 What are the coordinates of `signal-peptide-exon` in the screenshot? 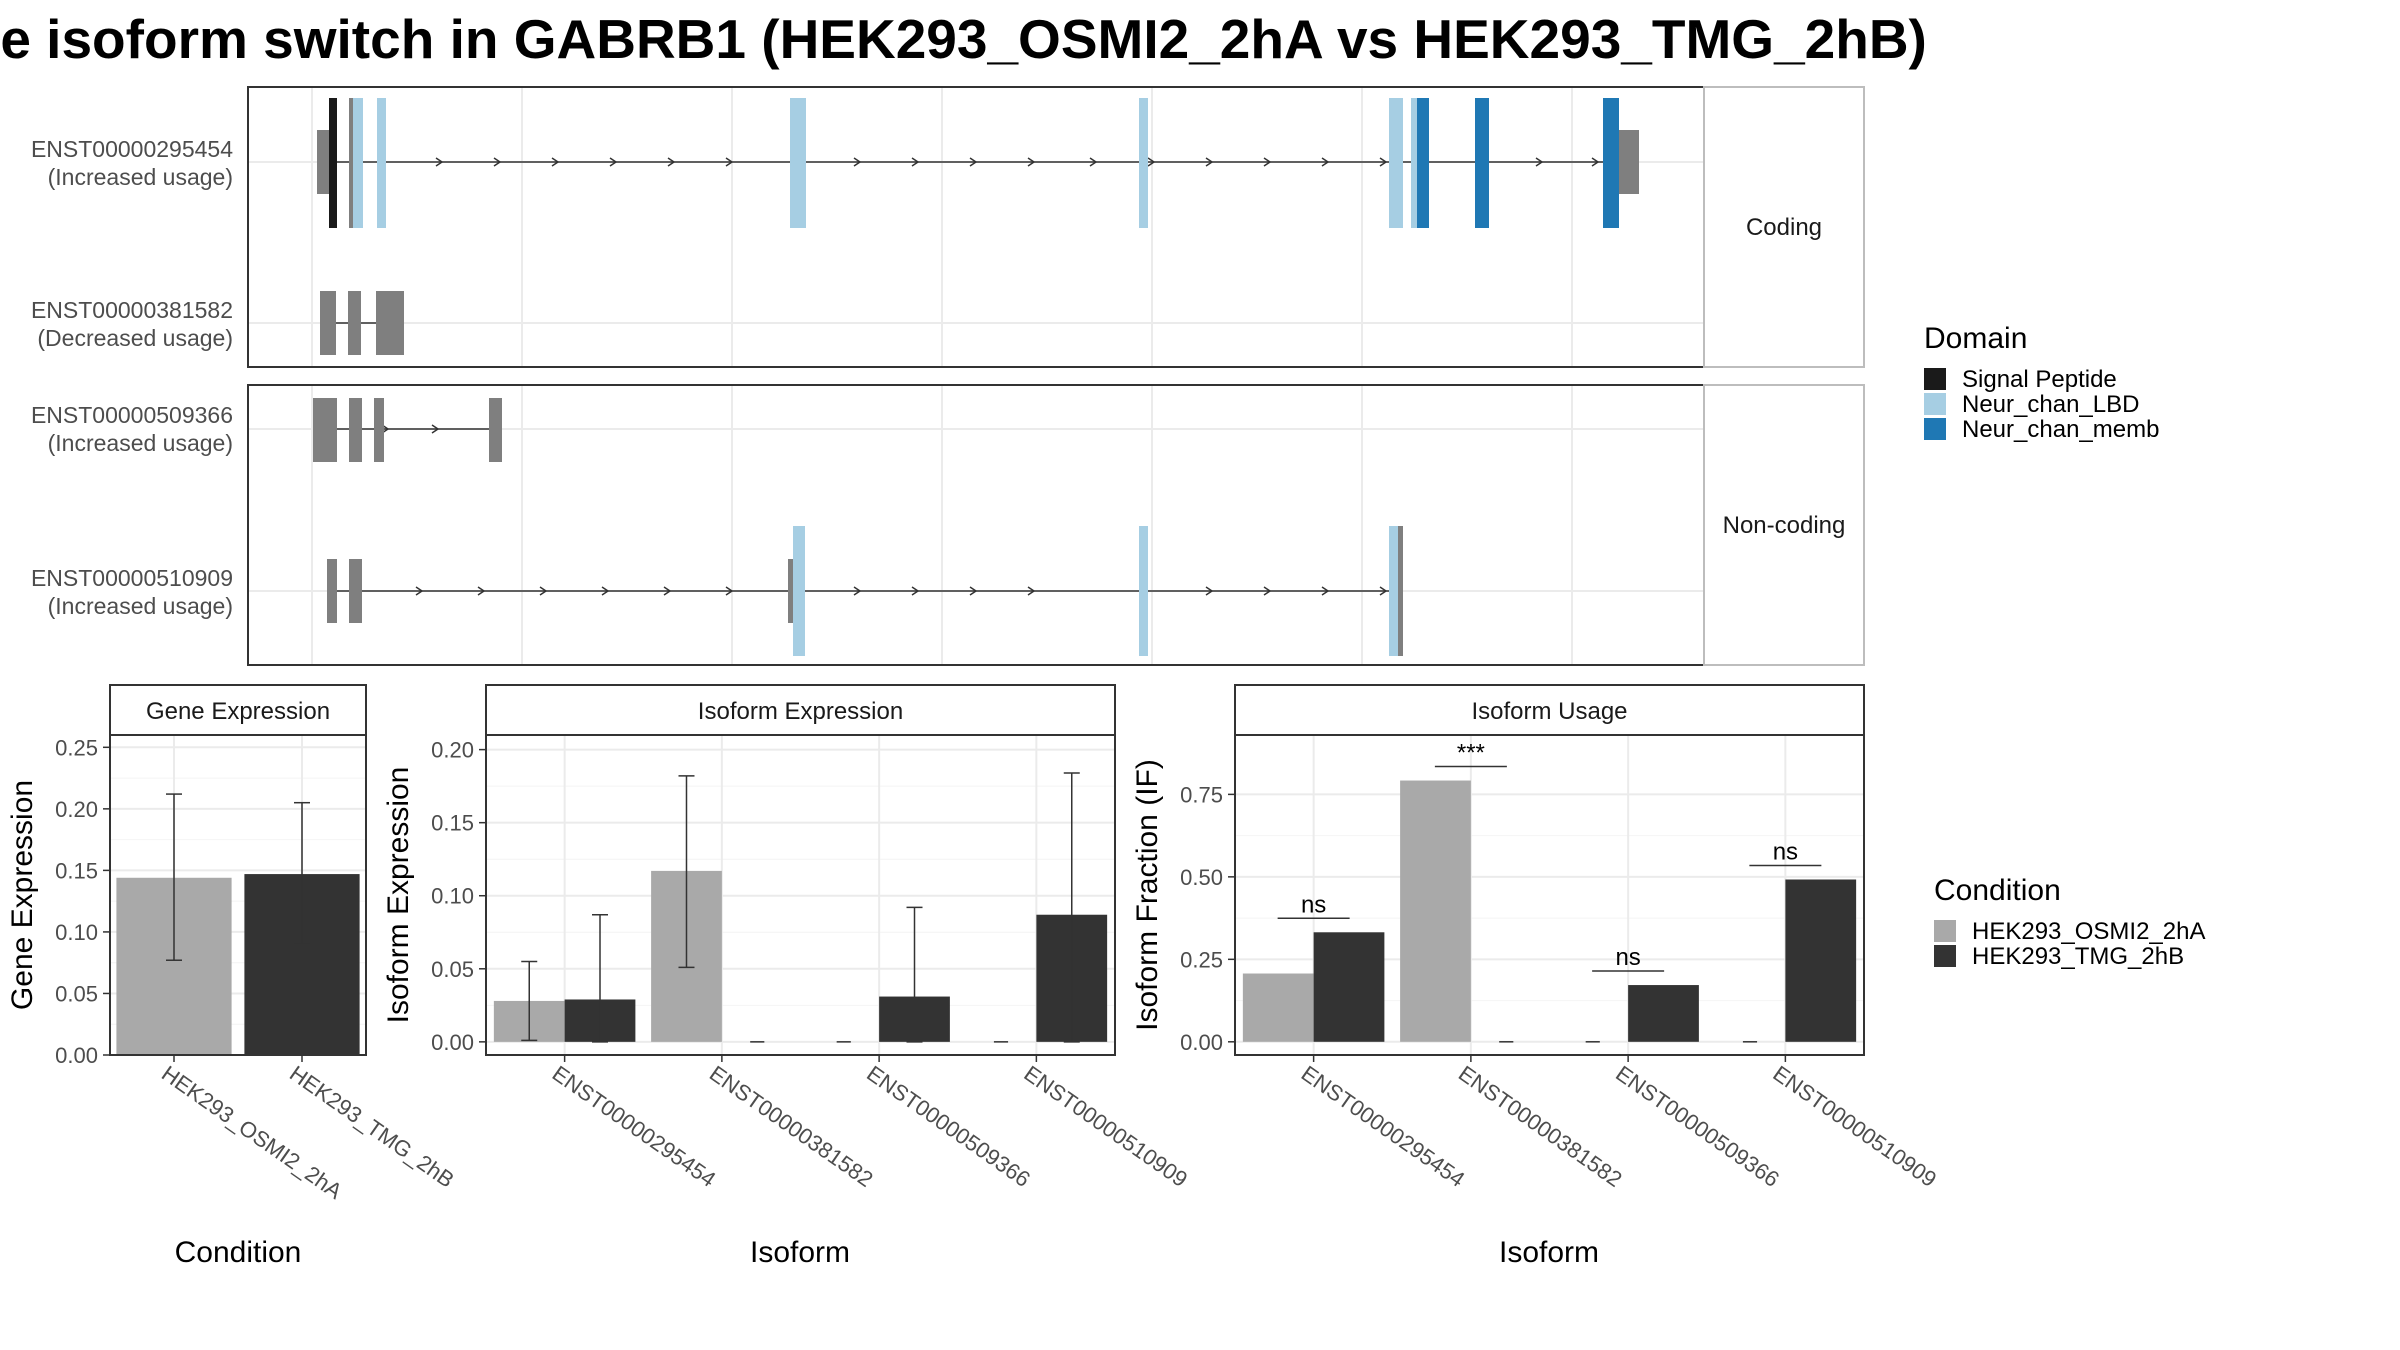 It's located at (333, 163).